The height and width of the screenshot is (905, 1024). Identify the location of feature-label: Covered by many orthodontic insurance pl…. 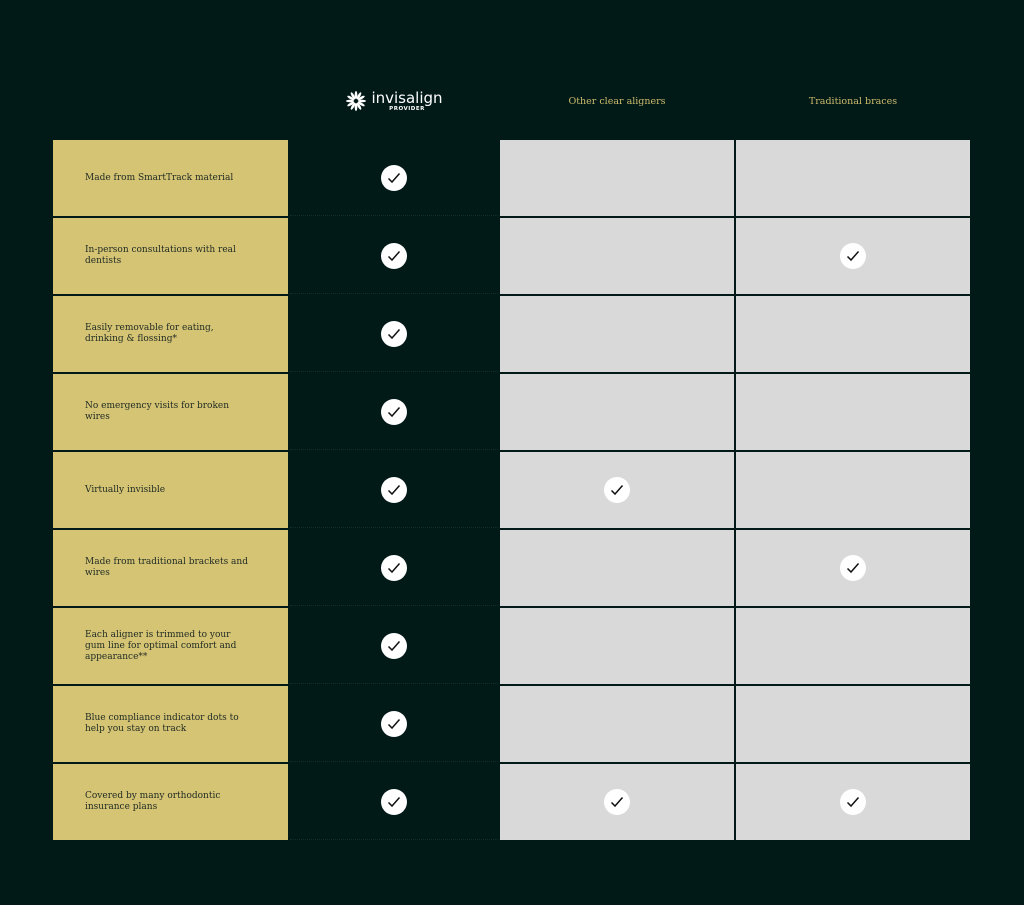
(170, 802).